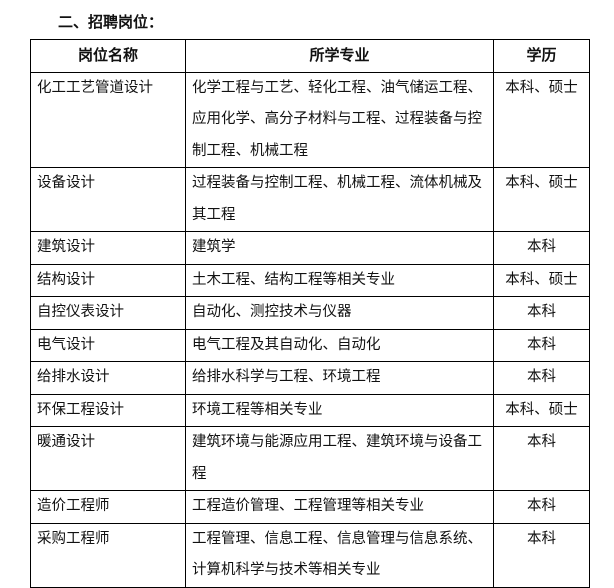  I want to click on cell-major: 工程管理、信息工程、信息管理与信息系统、计算机科学与技术等相关专业, so click(339, 555).